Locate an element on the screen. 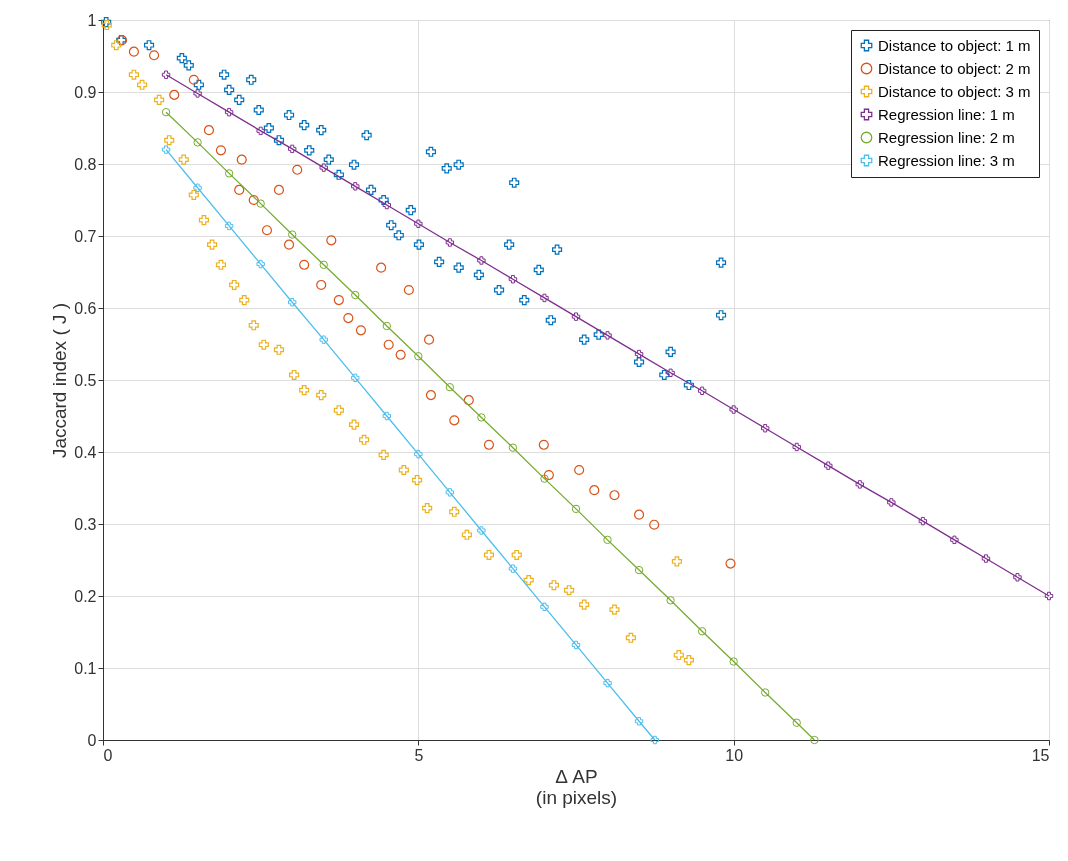 This screenshot has height=861, width=1068. x-axis-title: Δ AP (in pixels) is located at coordinates (576, 786).